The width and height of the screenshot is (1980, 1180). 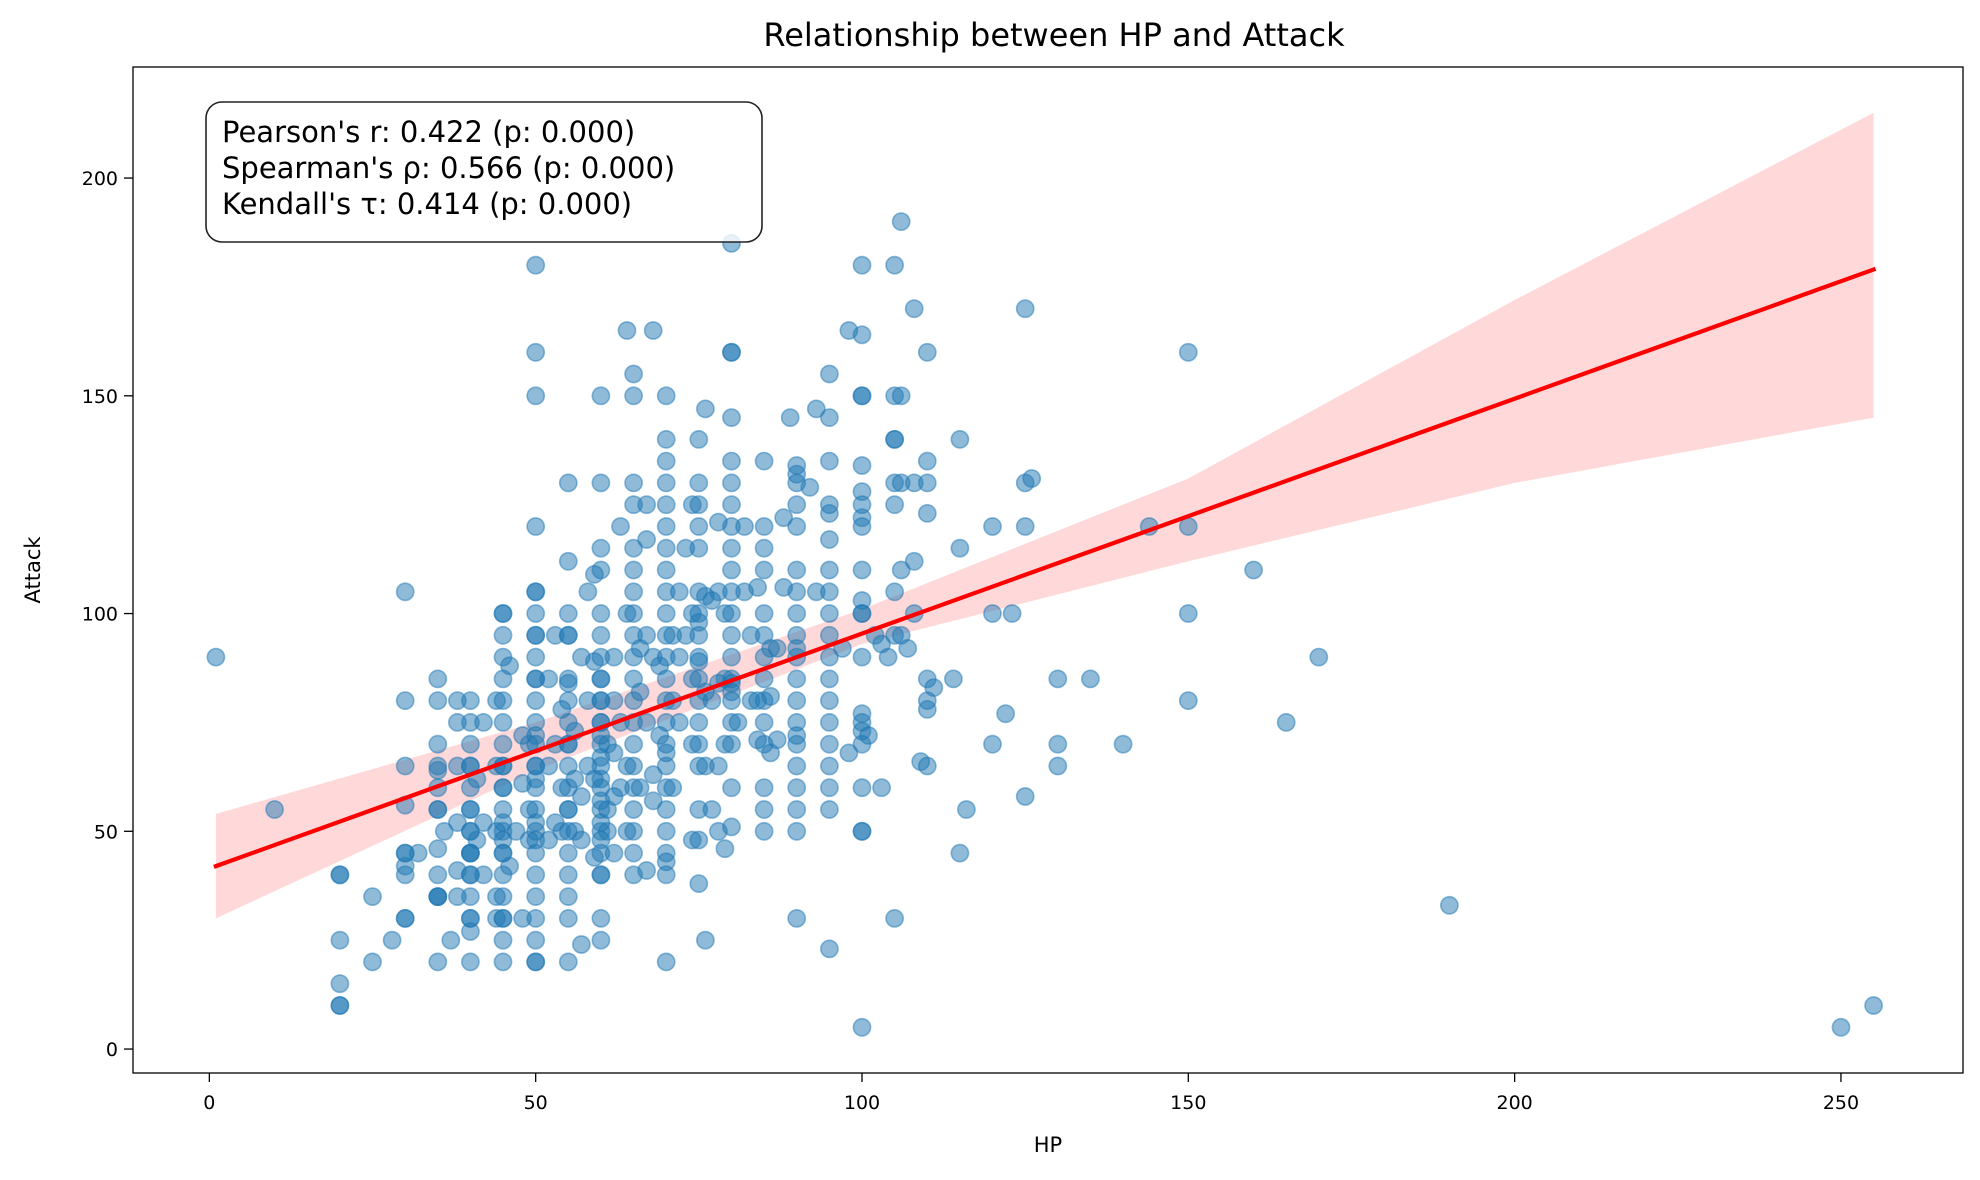 I want to click on x-axis: 0 50 100 150 200 250, so click(x=1031, y=1093).